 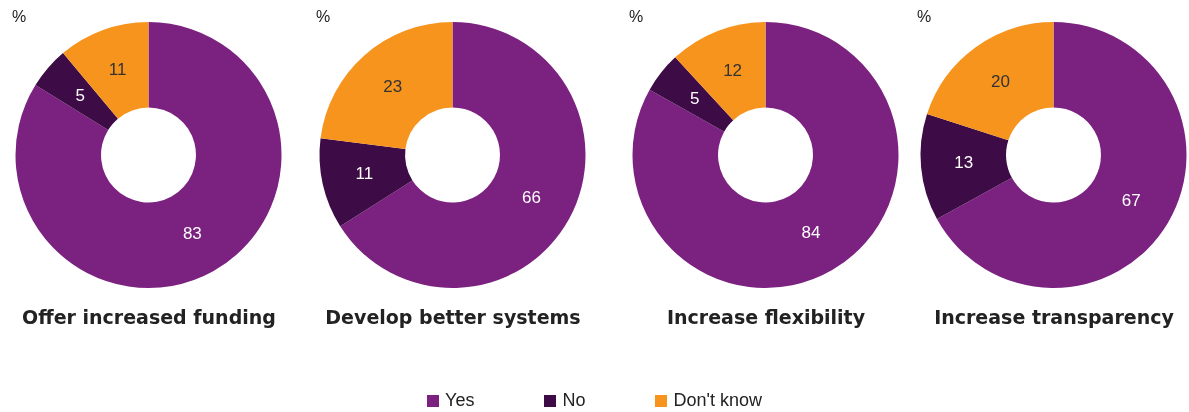 What do you see at coordinates (393, 86) in the screenshot?
I see `data-label: 23` at bounding box center [393, 86].